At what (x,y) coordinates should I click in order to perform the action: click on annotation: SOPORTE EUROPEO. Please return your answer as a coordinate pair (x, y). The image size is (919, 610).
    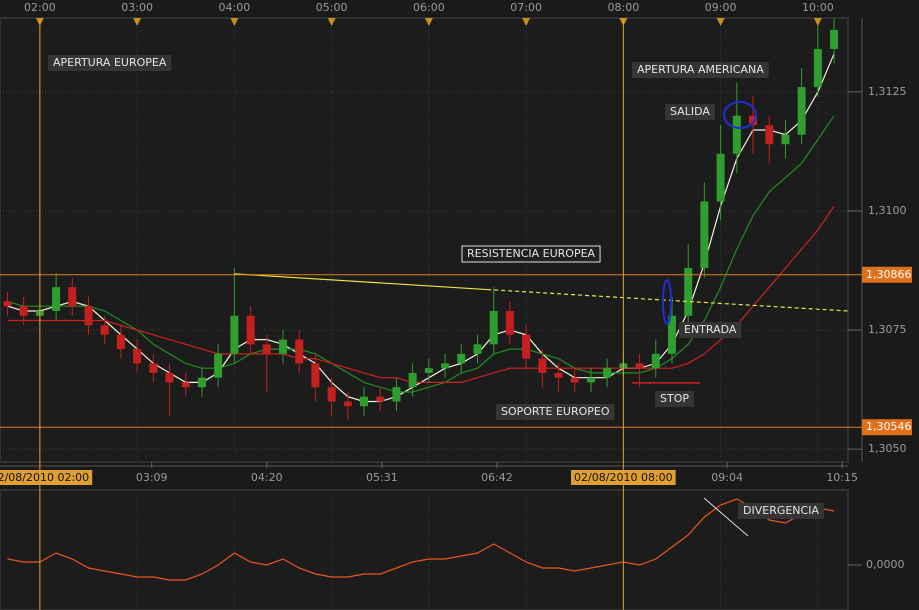
    Looking at the image, I should click on (555, 411).